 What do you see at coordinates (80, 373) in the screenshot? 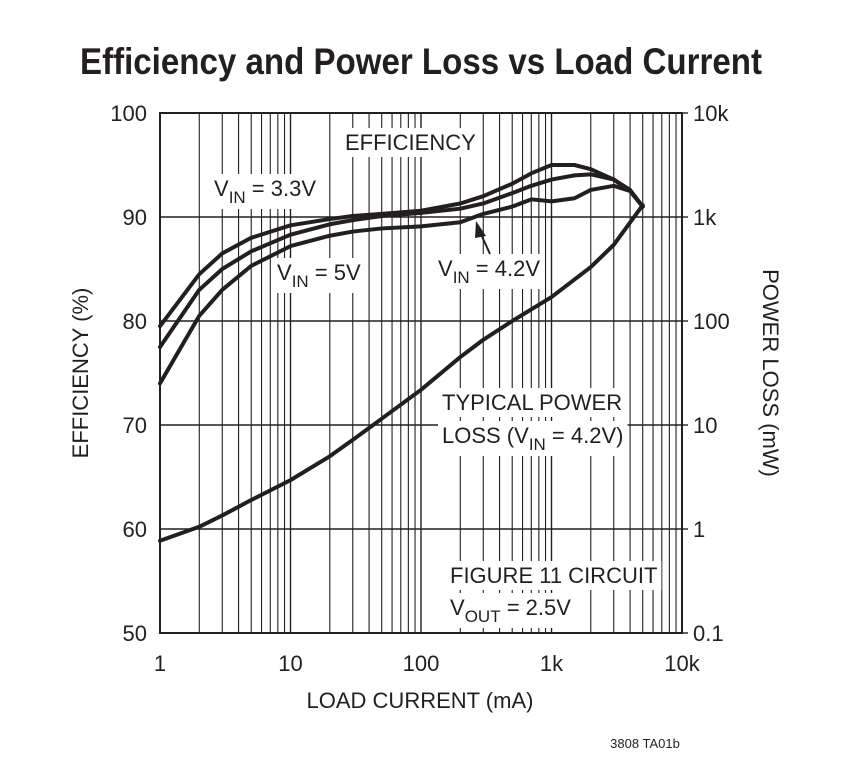
I see `y-axis-label: EFFICIENCY (%)` at bounding box center [80, 373].